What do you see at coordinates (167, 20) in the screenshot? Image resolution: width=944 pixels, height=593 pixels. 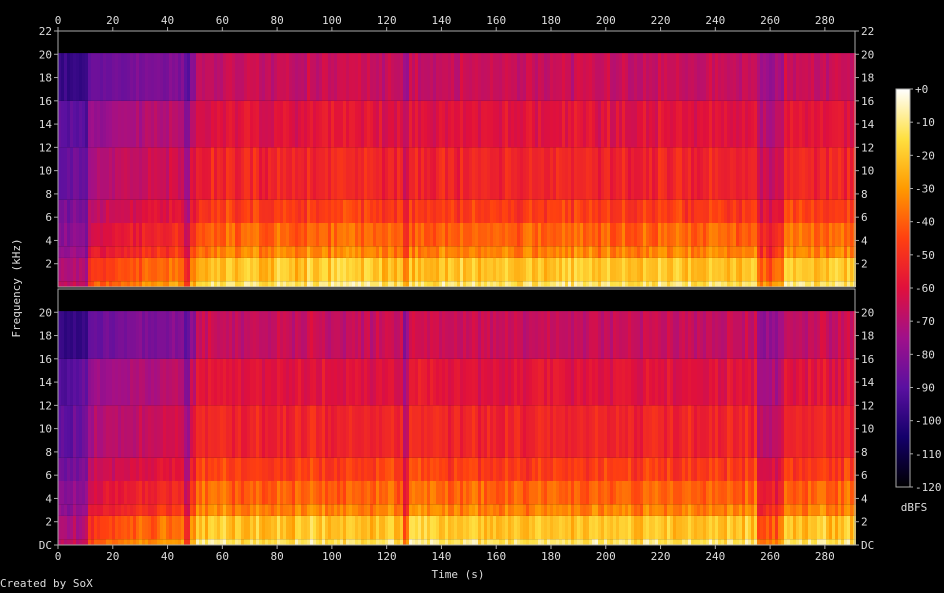 I see `x-tick-label-top: 40` at bounding box center [167, 20].